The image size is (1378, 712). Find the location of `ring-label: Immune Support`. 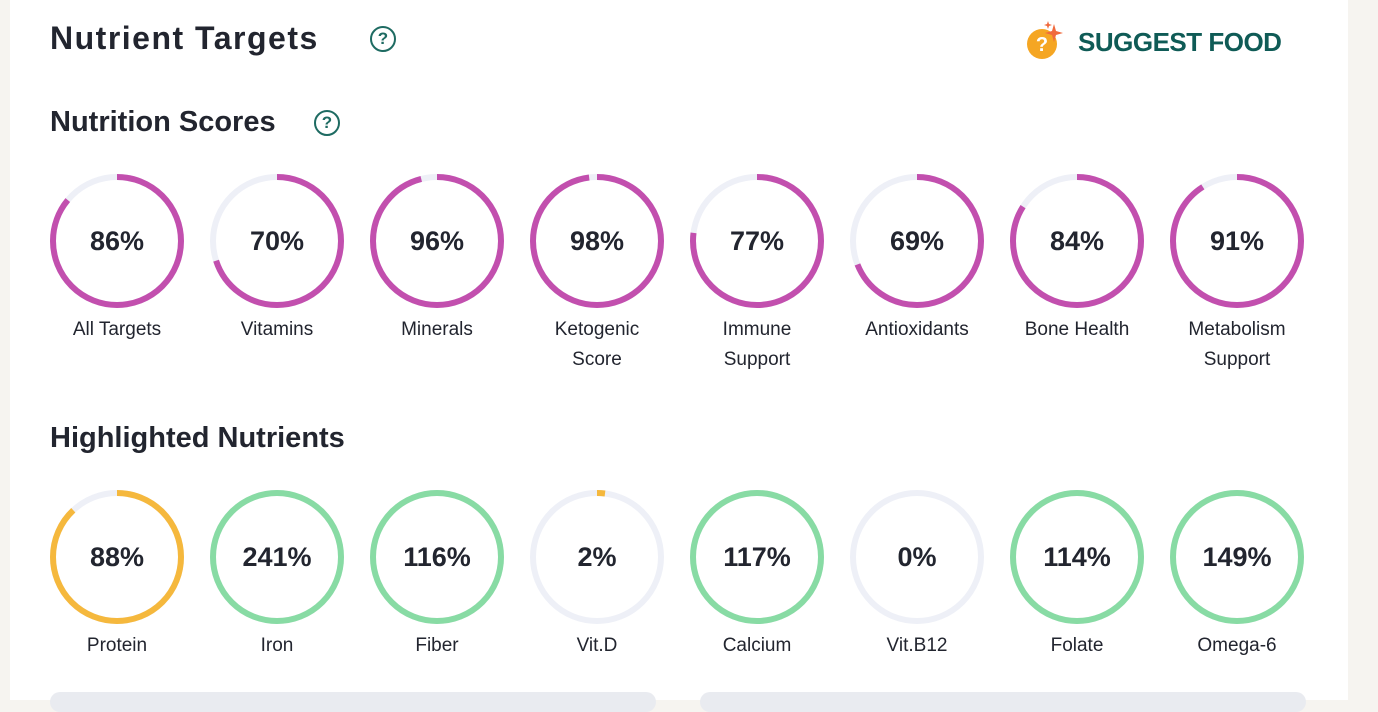

ring-label: Immune Support is located at coordinates (757, 344).